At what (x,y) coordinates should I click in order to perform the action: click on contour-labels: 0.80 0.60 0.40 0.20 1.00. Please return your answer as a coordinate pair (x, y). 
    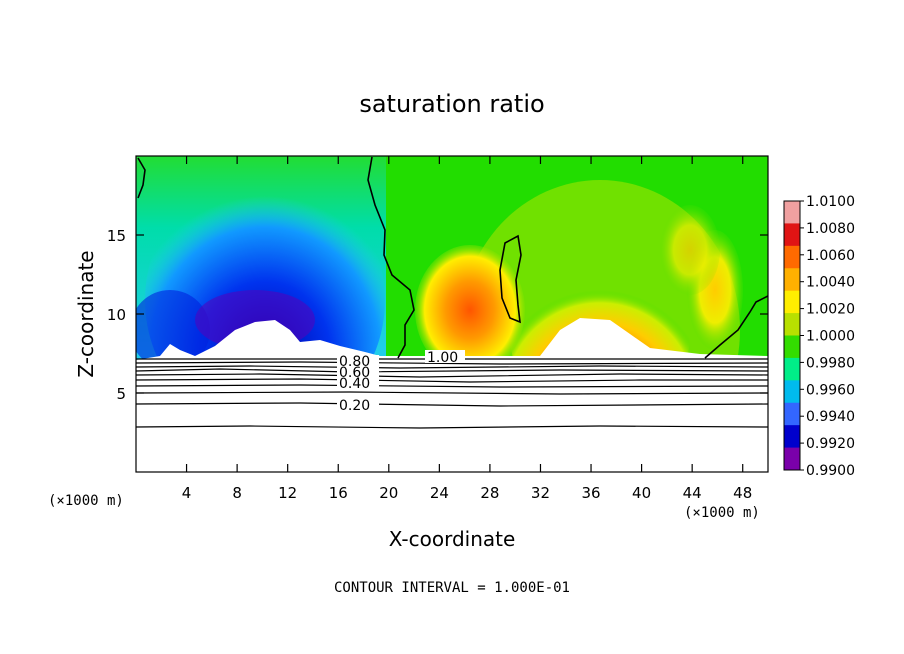
    Looking at the image, I should click on (401, 382).